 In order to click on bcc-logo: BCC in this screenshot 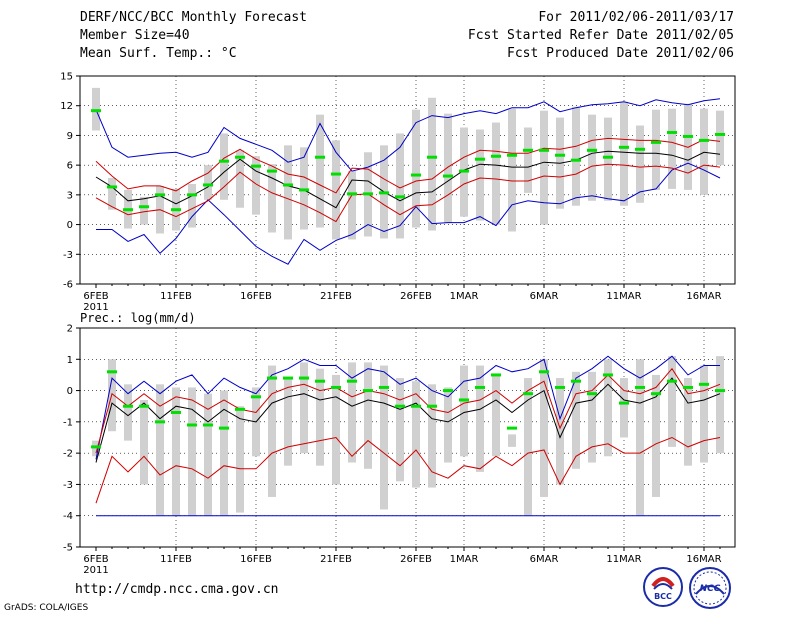, I will do `click(663, 587)`.